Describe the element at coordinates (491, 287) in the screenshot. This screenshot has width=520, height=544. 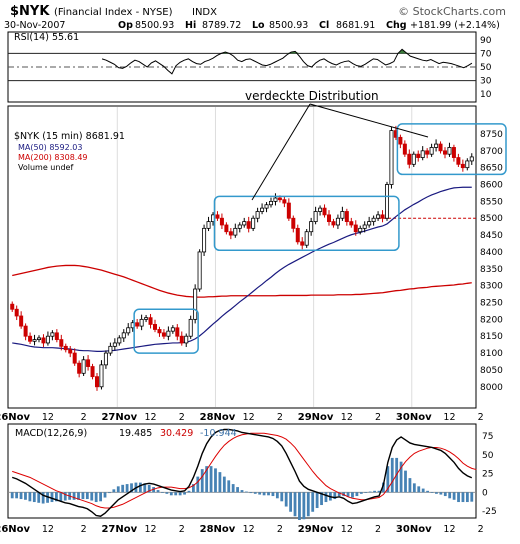
I see `price-tick-label-6: 8300` at that location.